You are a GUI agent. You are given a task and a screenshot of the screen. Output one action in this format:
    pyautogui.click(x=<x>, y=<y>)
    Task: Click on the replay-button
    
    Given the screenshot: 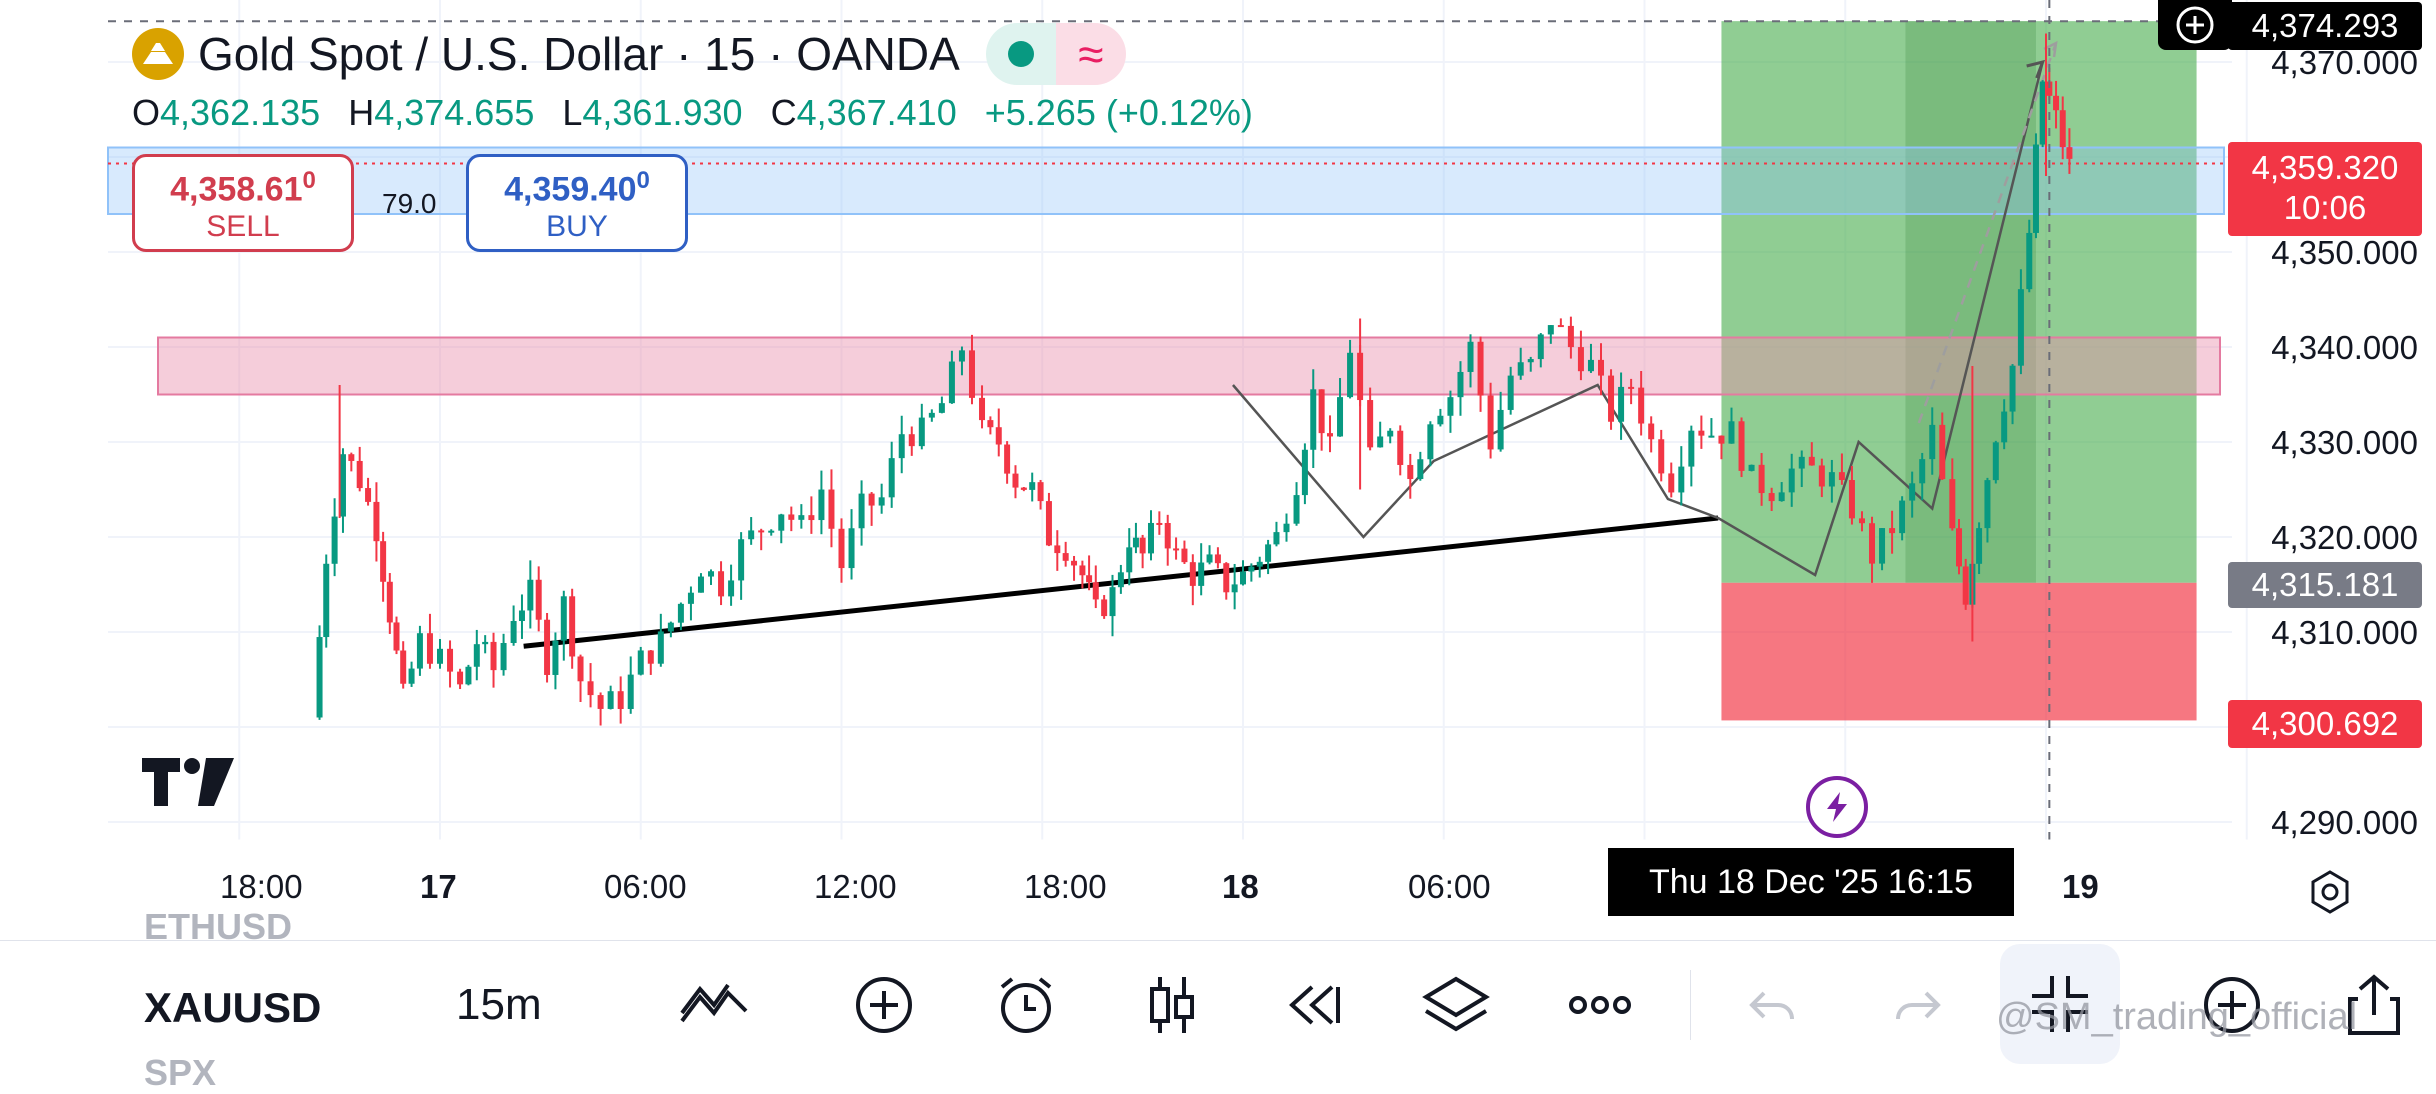 What is the action you would take?
    pyautogui.click(x=1314, y=1005)
    